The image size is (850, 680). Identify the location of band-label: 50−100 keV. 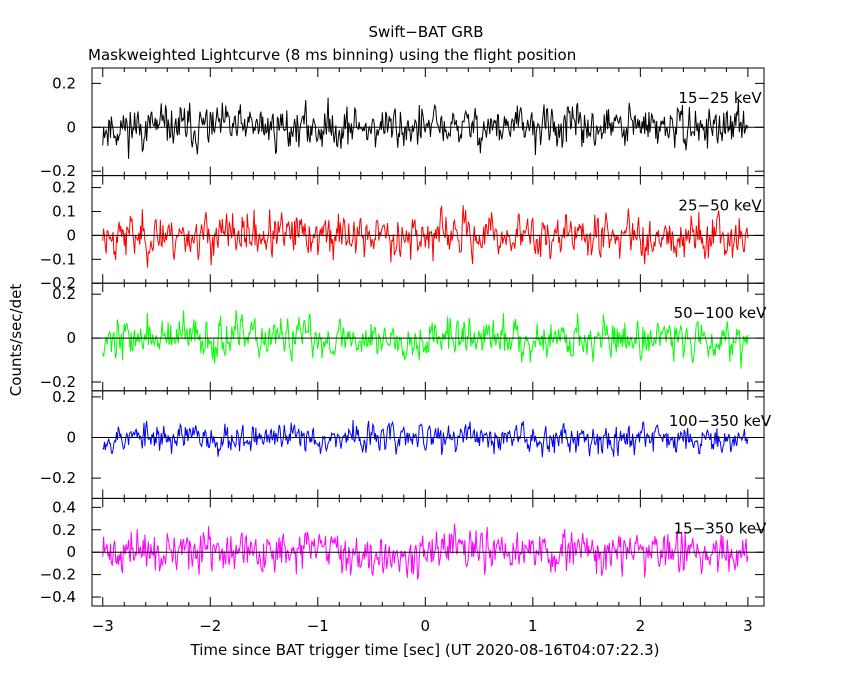
(720, 313).